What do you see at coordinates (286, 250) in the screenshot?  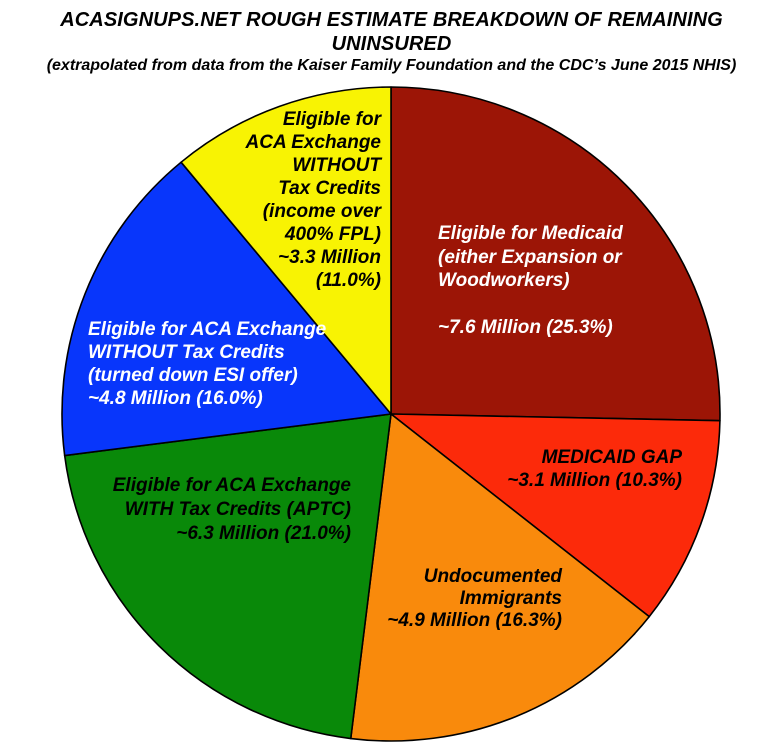 I see `pie-slice-exchange-without-tax-credits-400fpl` at bounding box center [286, 250].